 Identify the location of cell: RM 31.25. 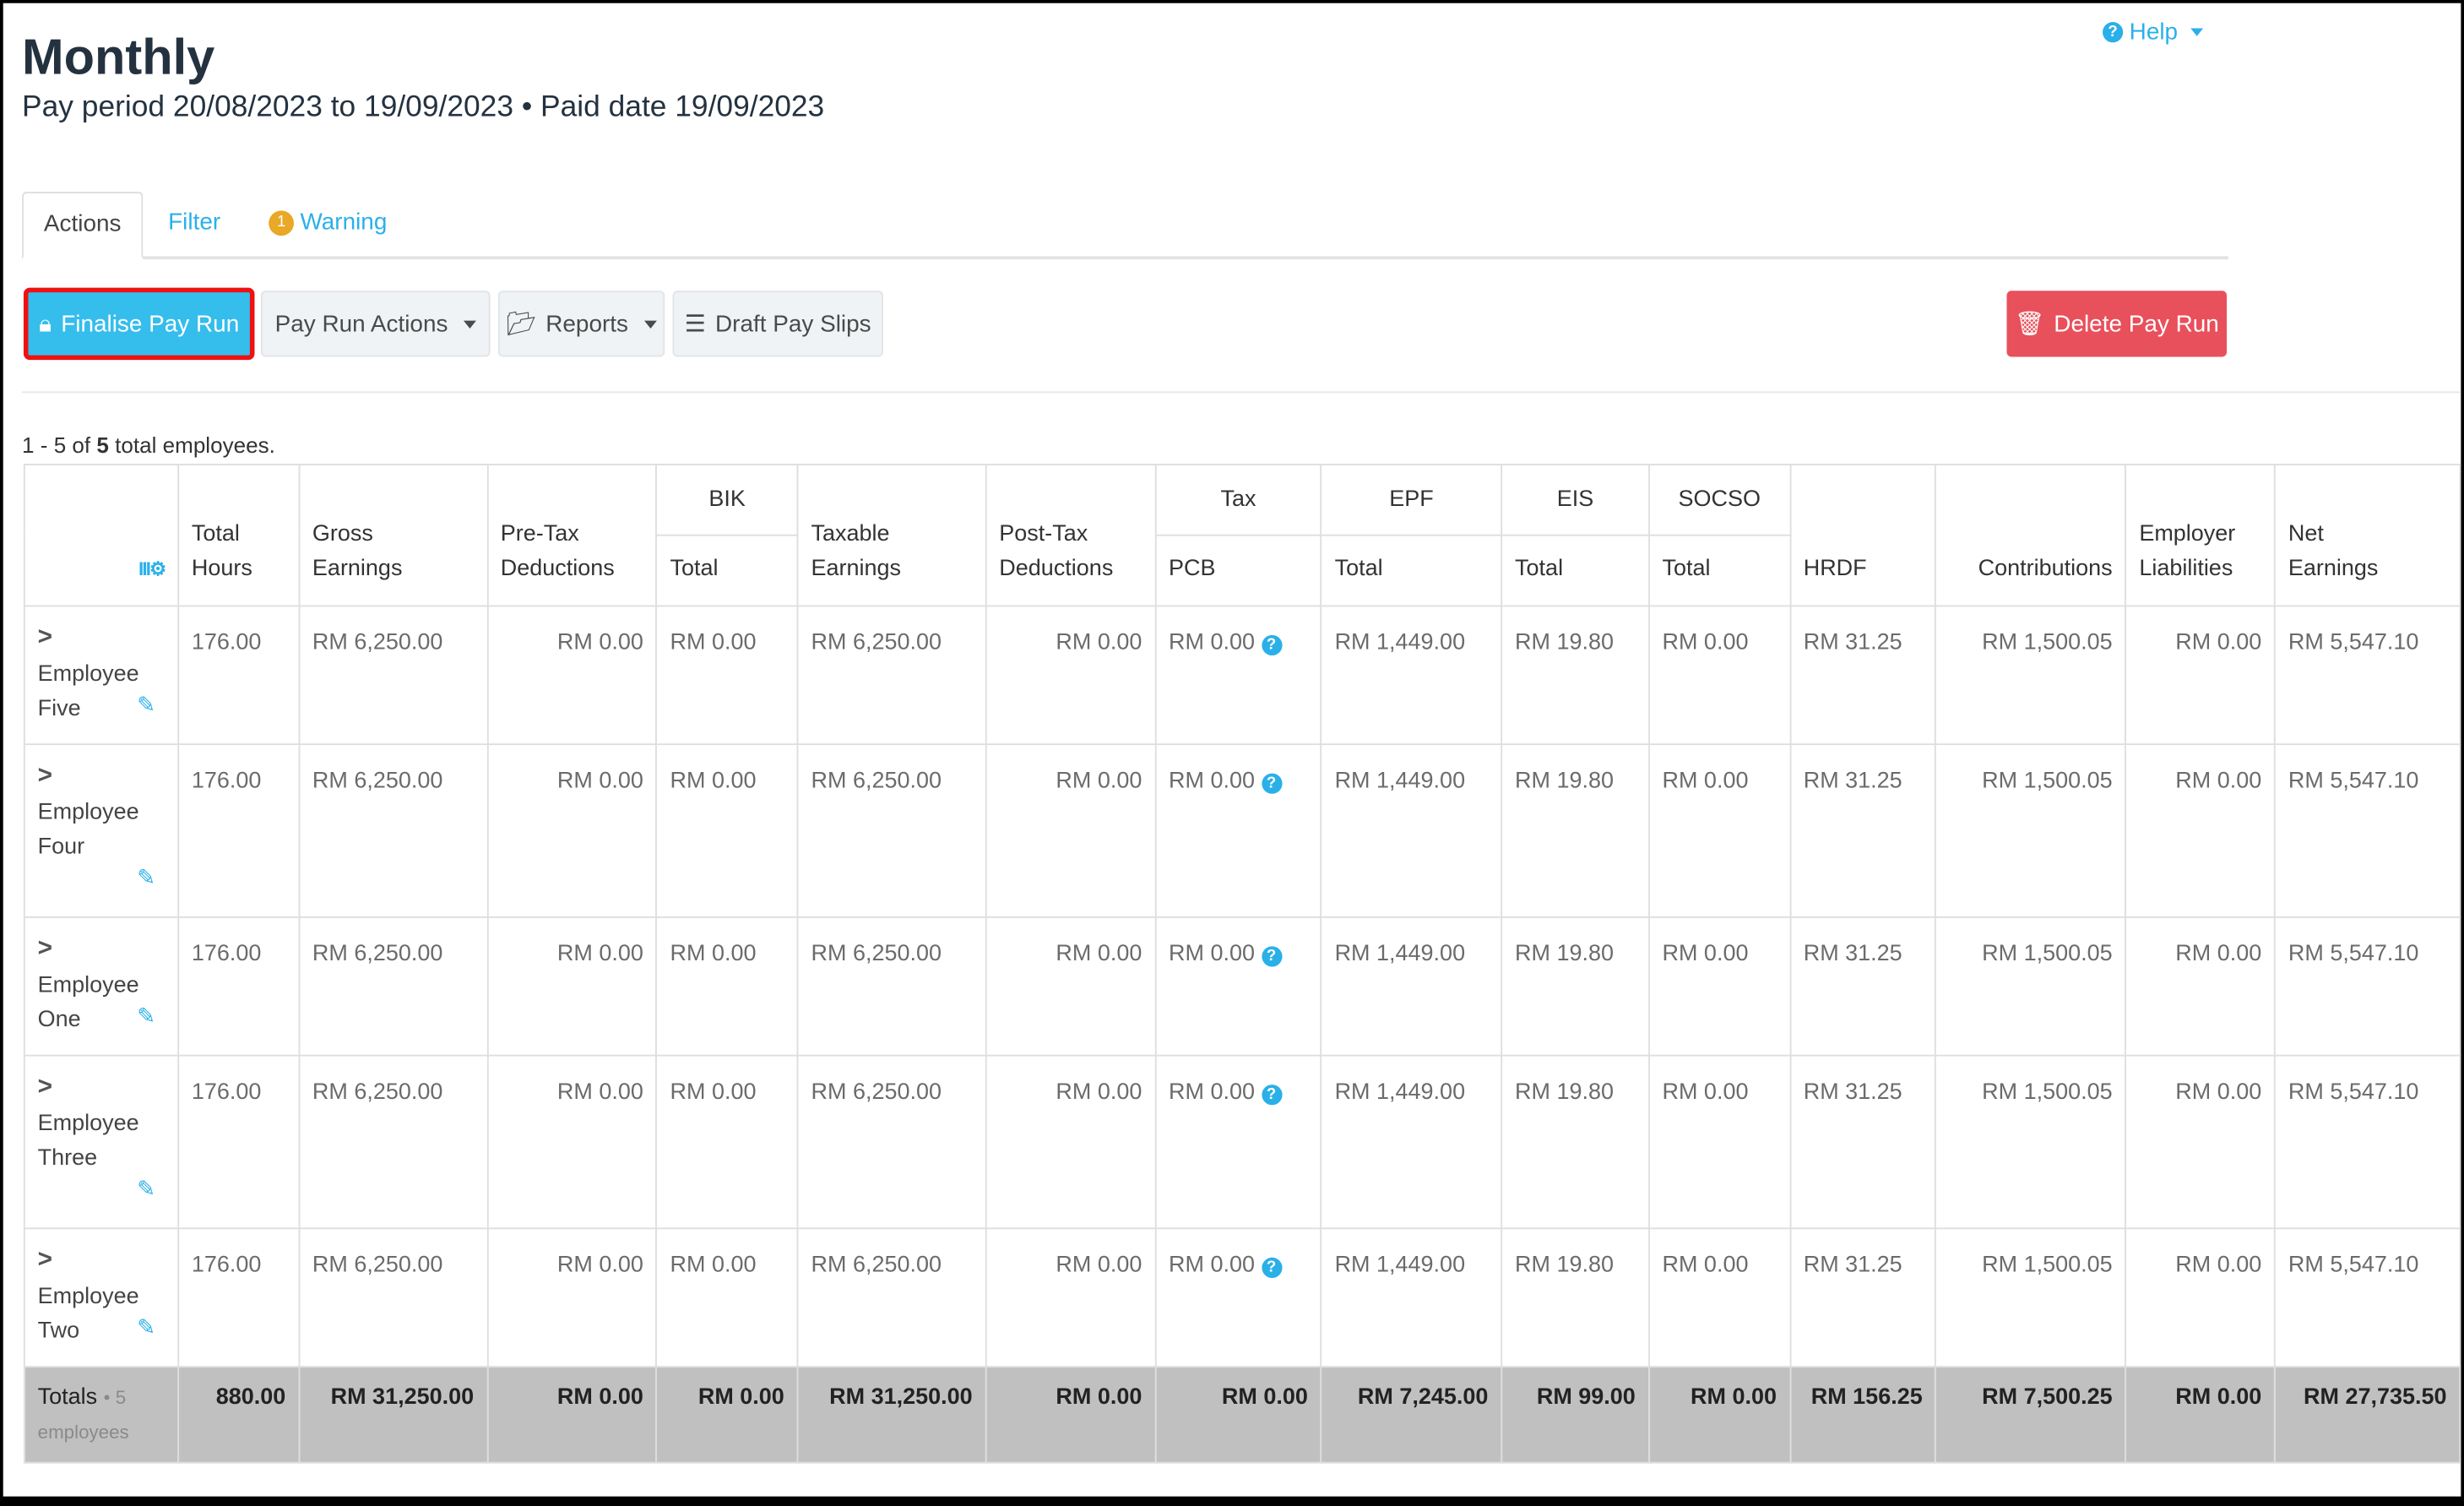
(1862, 986).